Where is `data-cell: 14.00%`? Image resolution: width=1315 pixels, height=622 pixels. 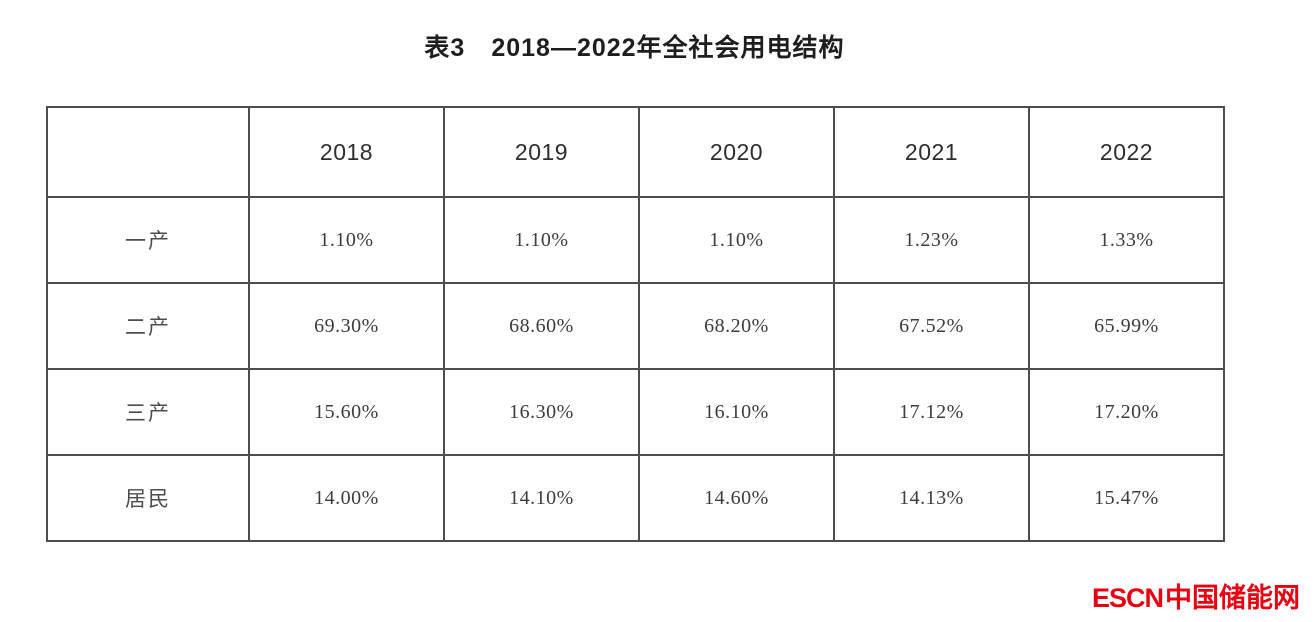
data-cell: 14.00% is located at coordinates (346, 498).